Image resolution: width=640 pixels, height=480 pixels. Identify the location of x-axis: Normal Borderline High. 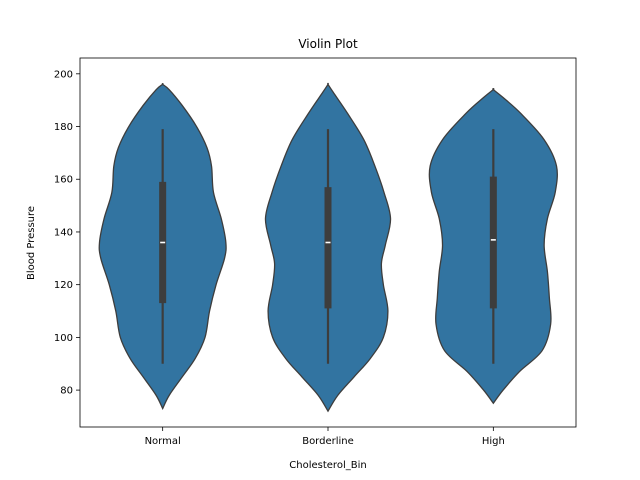
(325, 437).